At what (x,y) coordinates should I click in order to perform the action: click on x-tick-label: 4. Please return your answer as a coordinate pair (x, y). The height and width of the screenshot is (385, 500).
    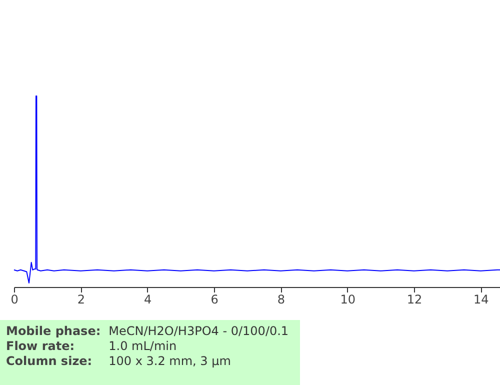
    Looking at the image, I should click on (148, 299).